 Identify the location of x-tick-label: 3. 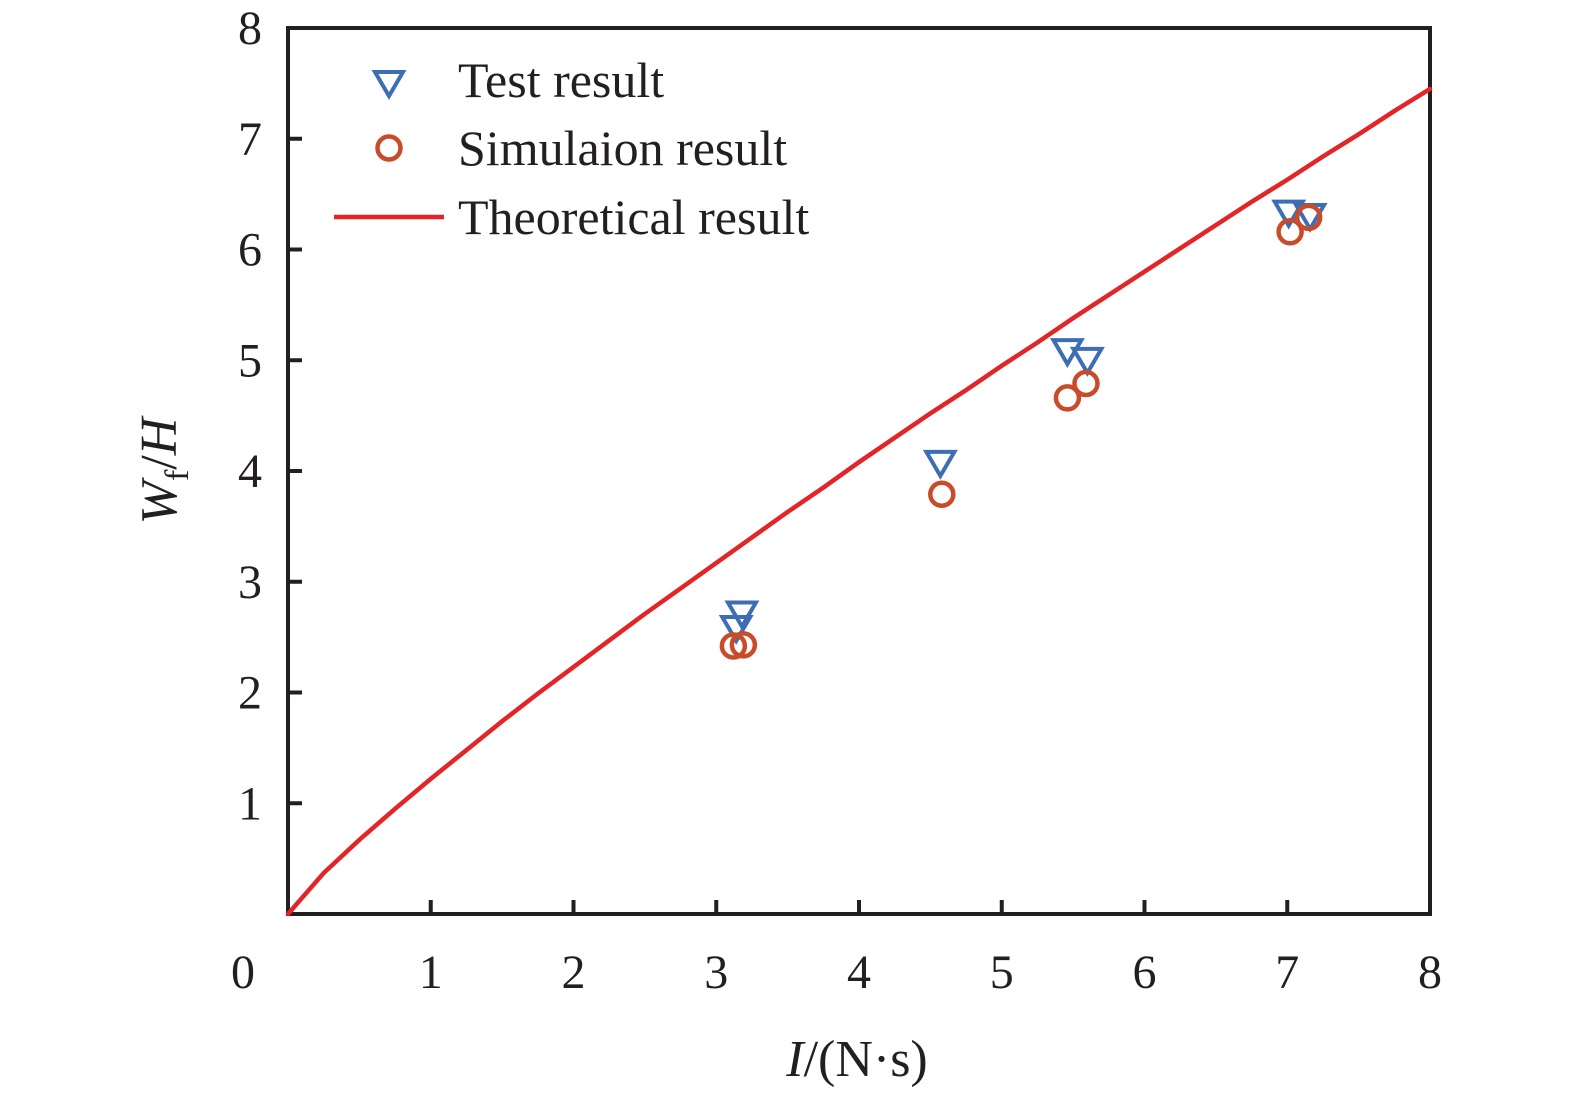
(716, 972).